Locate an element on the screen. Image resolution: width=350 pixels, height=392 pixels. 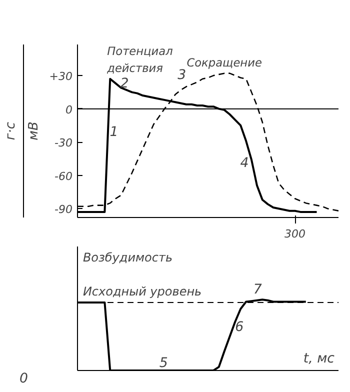
series-label: Сокращение is located at coordinates (224, 62).